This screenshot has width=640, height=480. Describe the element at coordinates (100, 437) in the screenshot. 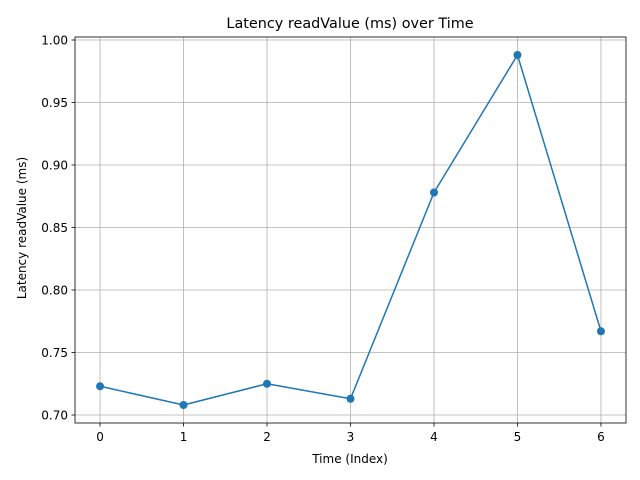

I see `x-tick-label: 0` at that location.